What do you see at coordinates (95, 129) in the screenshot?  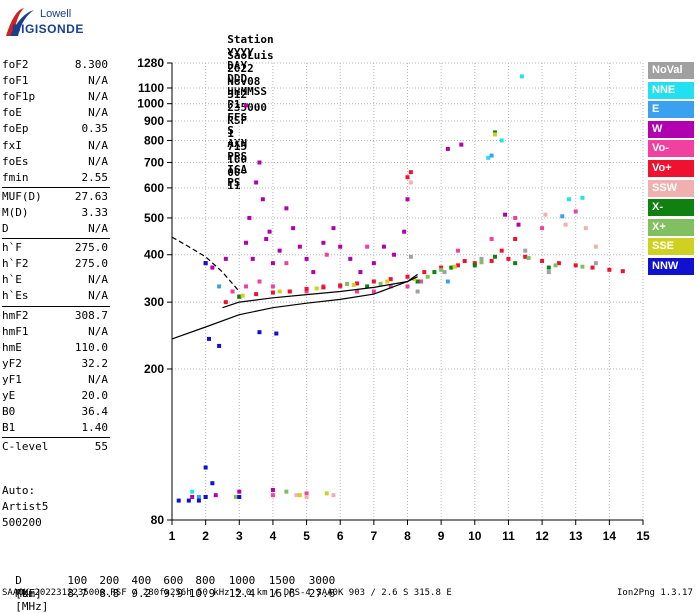 I see `param-value: 0.35` at bounding box center [95, 129].